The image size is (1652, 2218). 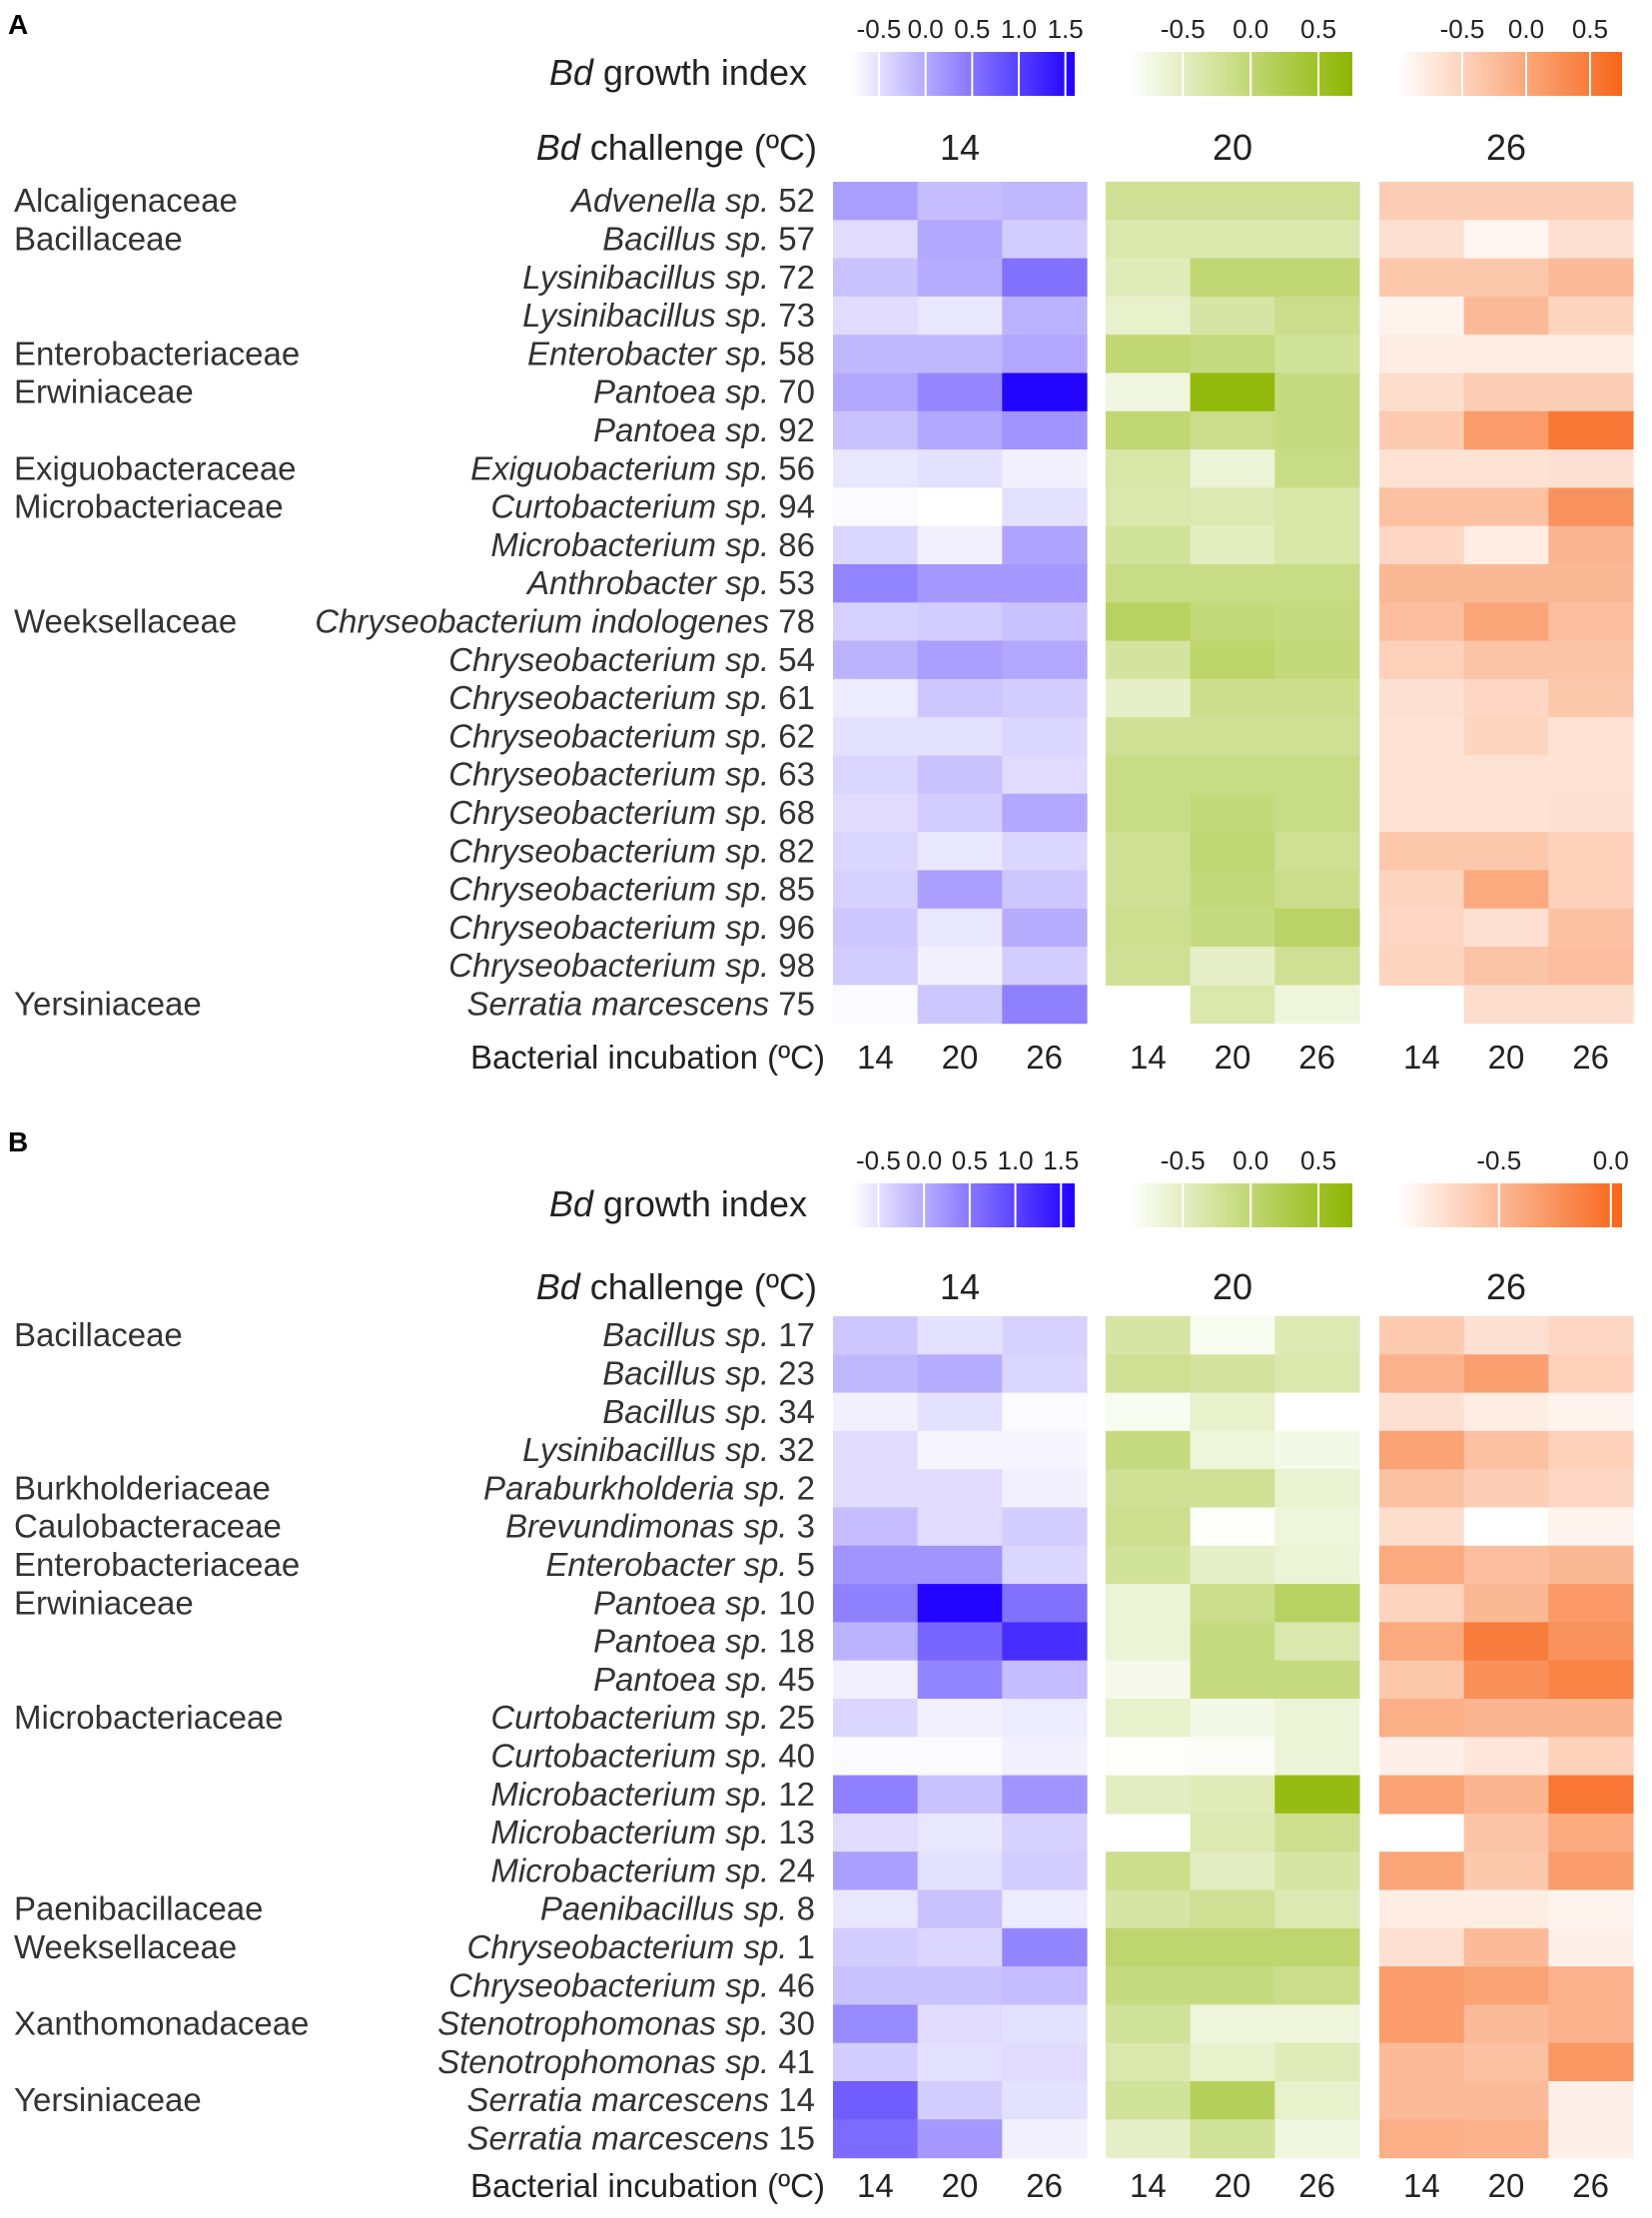 I want to click on family-label: Microbacteriaceae, so click(x=149, y=1717).